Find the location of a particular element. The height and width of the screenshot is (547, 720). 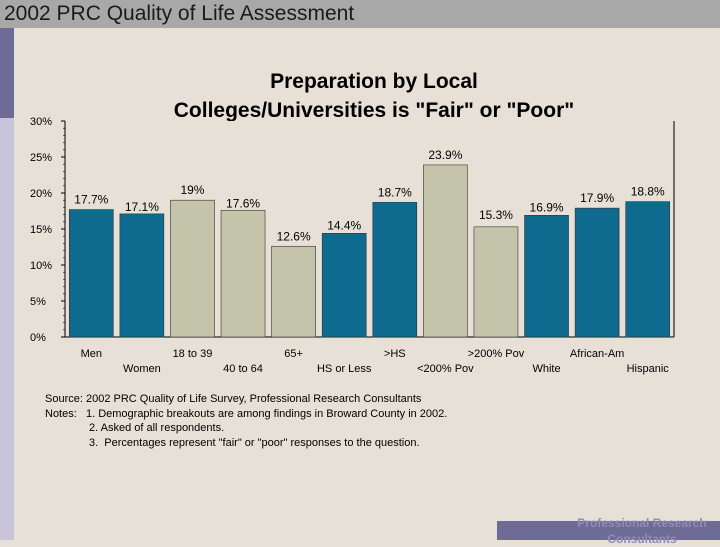

bar-white is located at coordinates (546, 276).